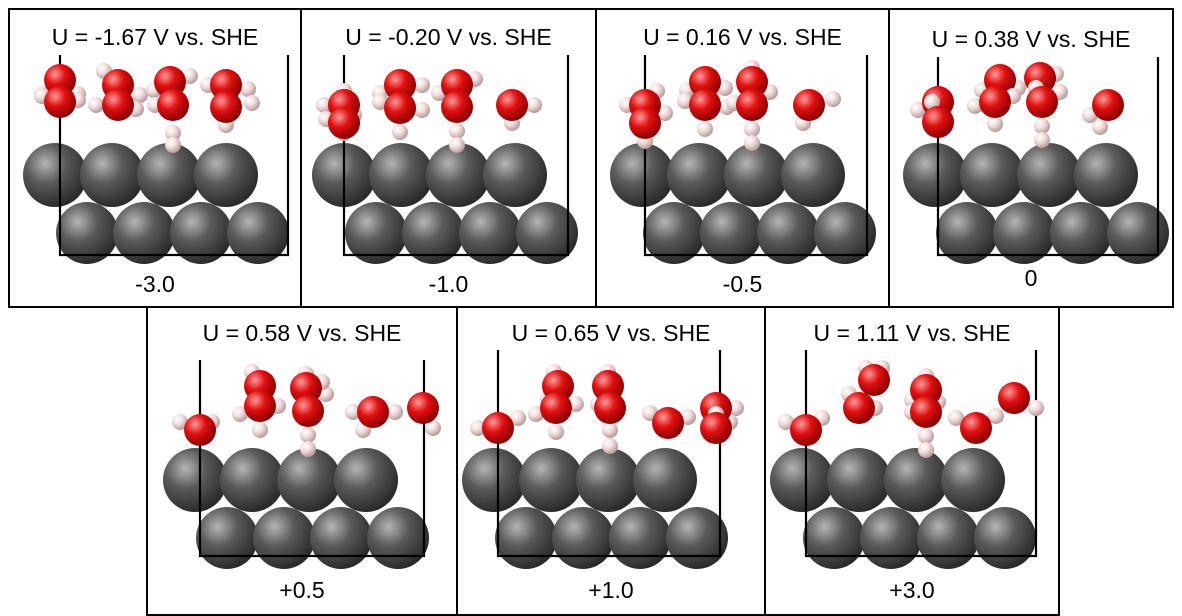 The height and width of the screenshot is (616, 1182). What do you see at coordinates (155, 37) in the screenshot?
I see `potential-label: U = -1.67 V vs. SHE` at bounding box center [155, 37].